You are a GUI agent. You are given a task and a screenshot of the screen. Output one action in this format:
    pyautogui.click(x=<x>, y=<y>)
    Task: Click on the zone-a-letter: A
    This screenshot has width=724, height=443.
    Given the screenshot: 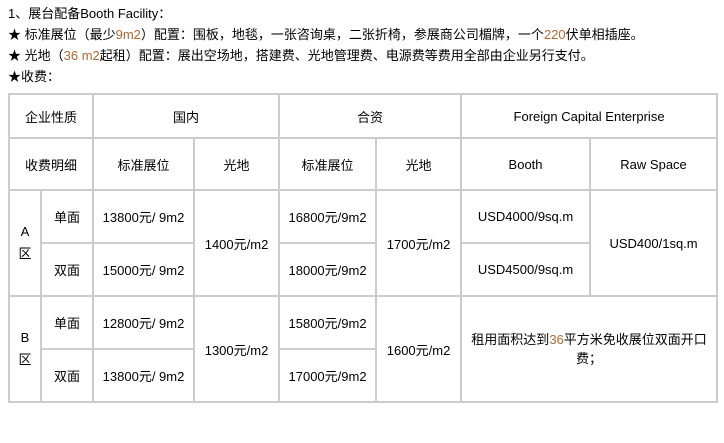 What is the action you would take?
    pyautogui.click(x=25, y=231)
    